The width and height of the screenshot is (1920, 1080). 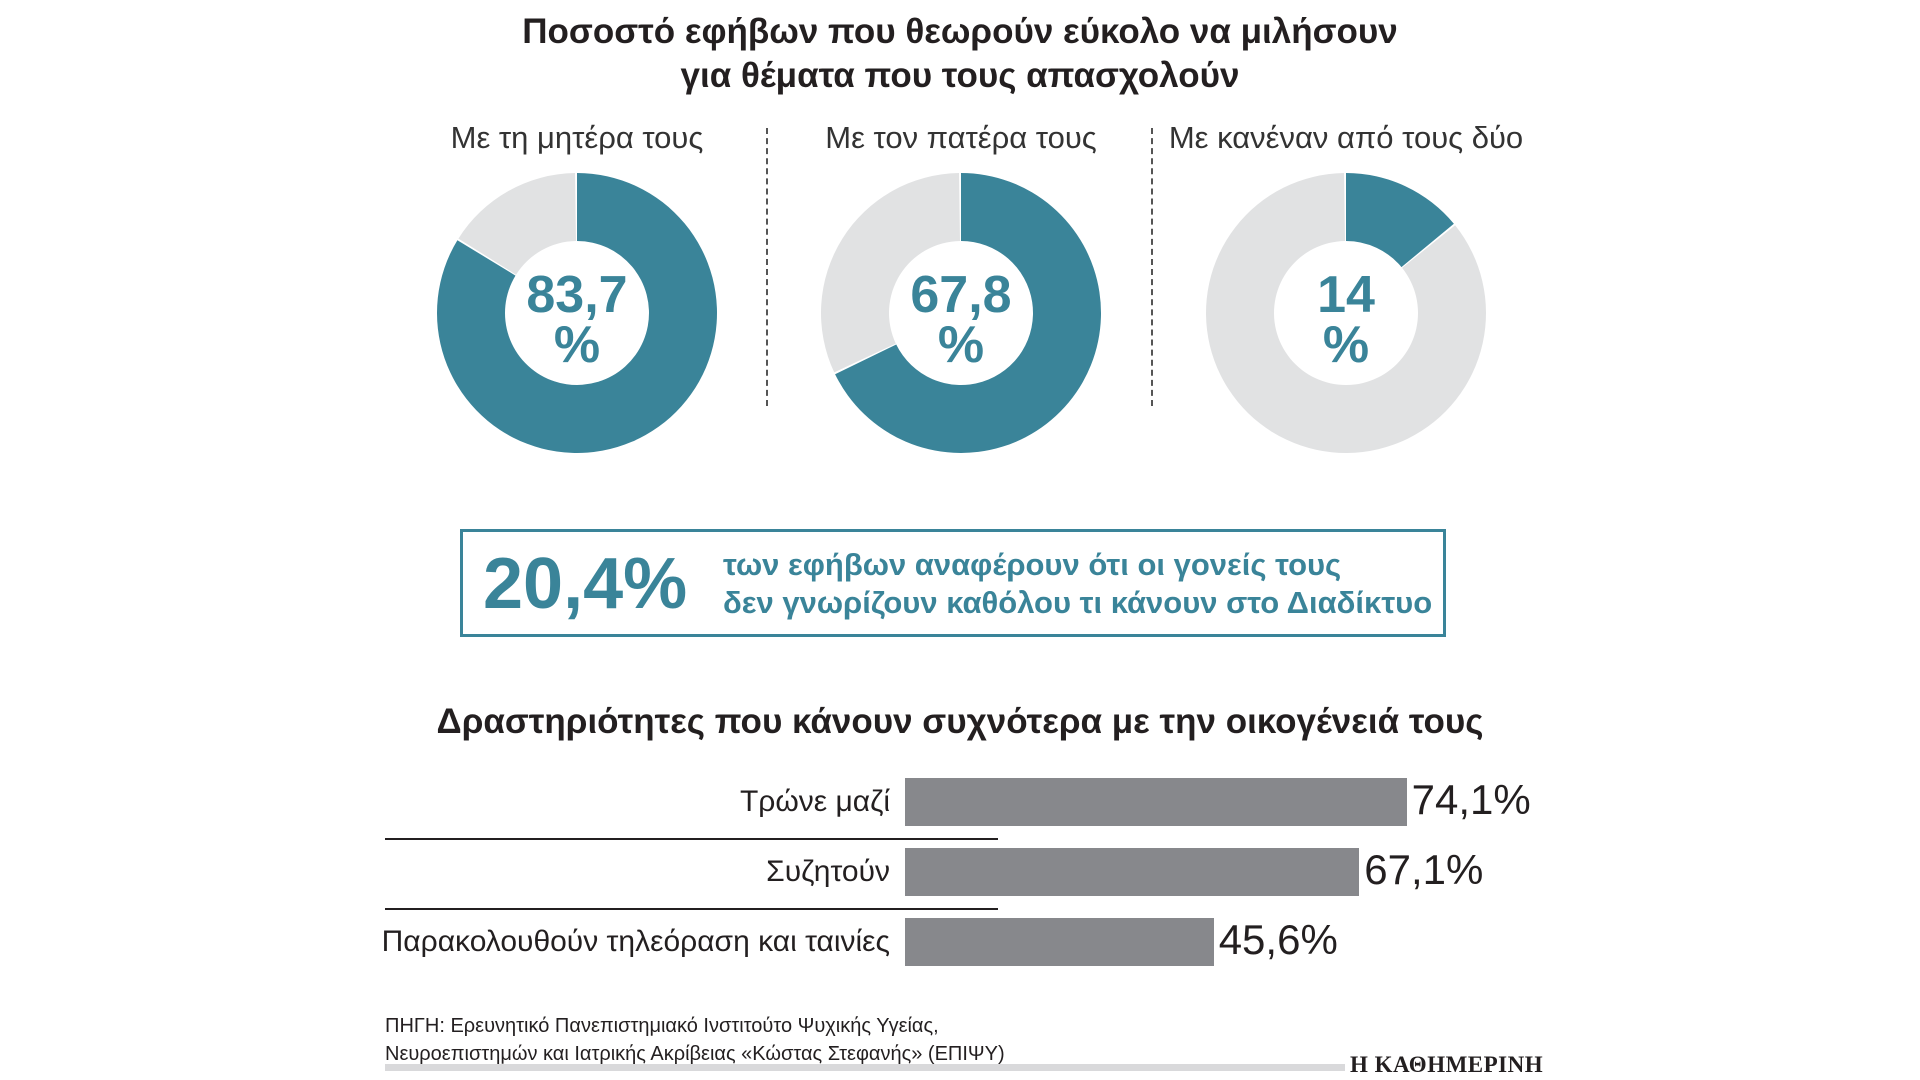 What do you see at coordinates (828, 871) in the screenshot?
I see `bar-label-discuss: Συζητούν` at bounding box center [828, 871].